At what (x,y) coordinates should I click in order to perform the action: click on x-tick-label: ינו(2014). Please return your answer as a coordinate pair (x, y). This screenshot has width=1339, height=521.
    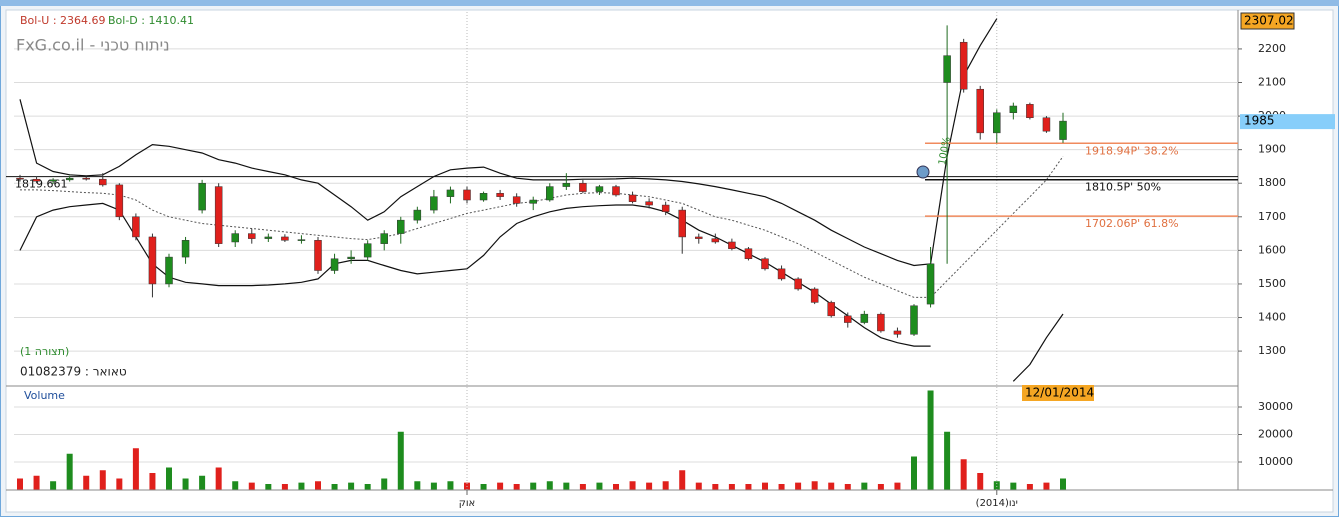
    Looking at the image, I should click on (997, 503).